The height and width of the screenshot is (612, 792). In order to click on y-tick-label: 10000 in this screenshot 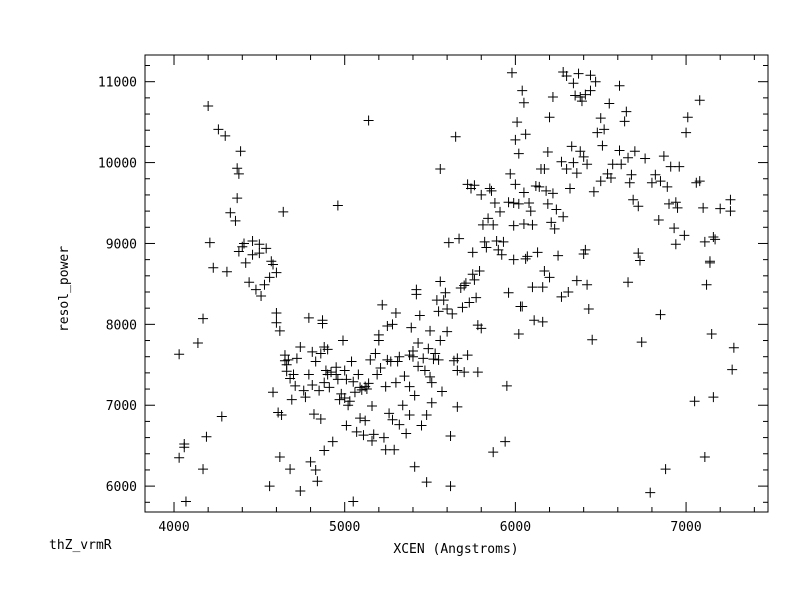, I will do `click(117, 164)`.